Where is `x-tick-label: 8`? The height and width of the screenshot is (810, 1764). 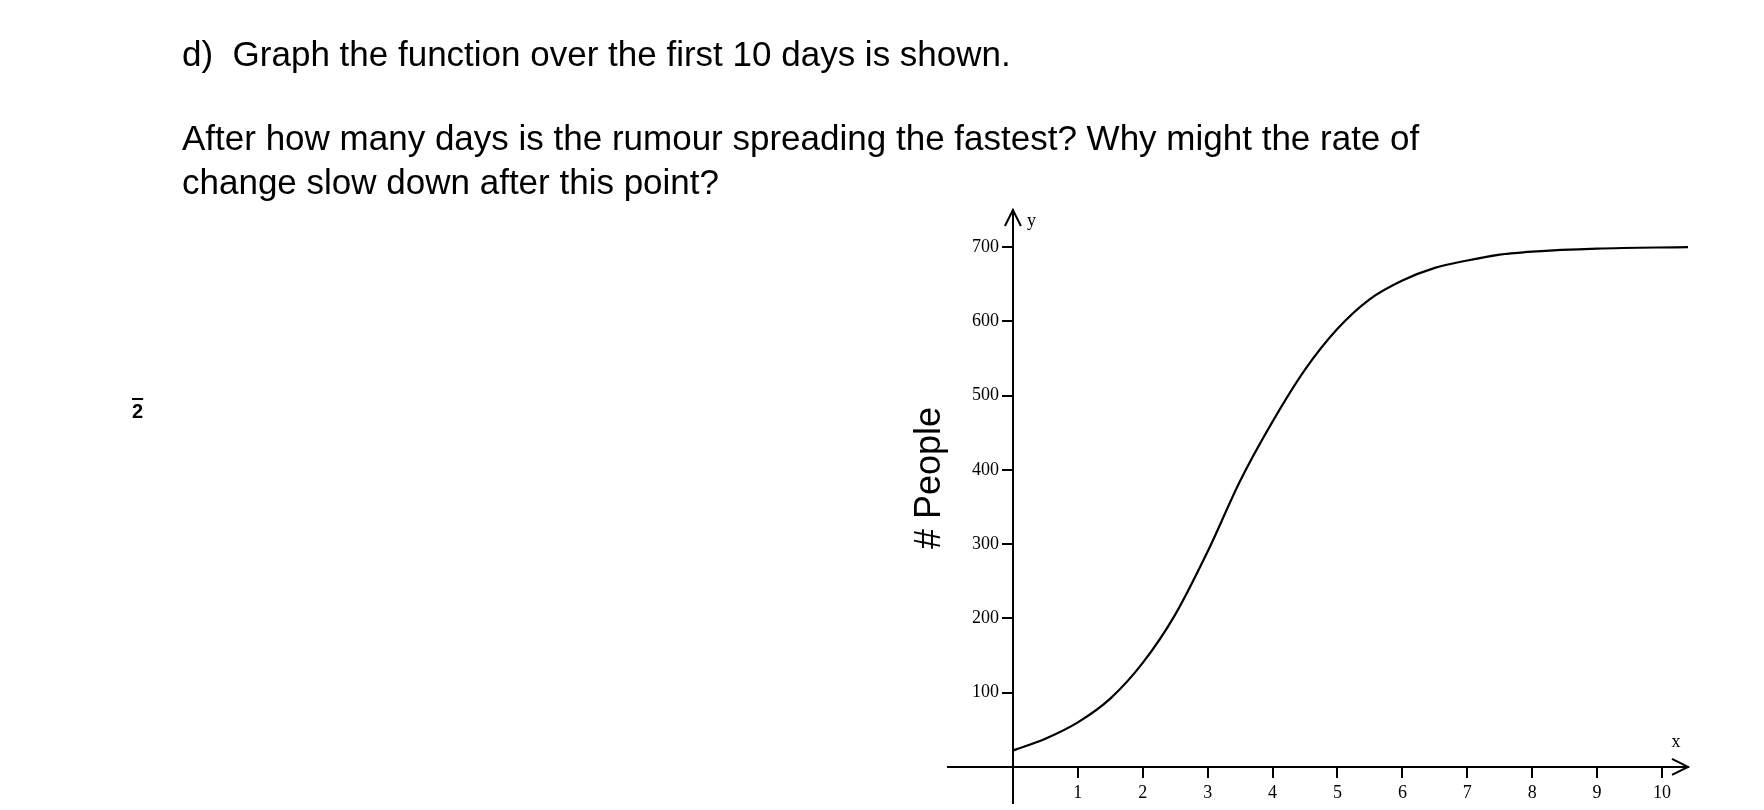
x-tick-label: 8 is located at coordinates (1532, 792).